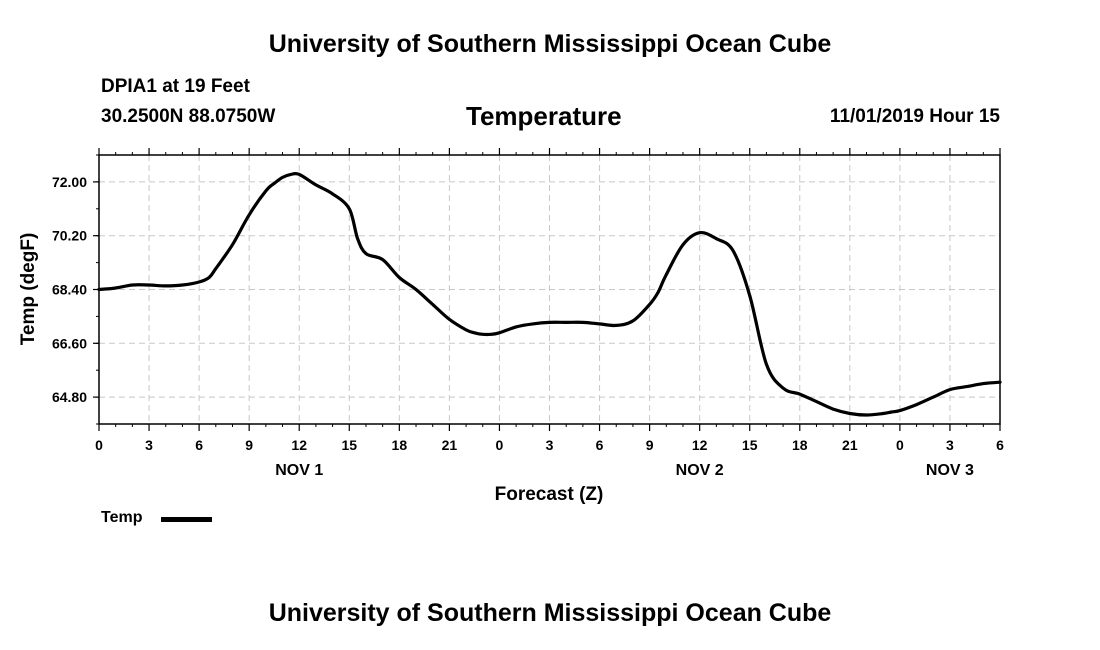 The width and height of the screenshot is (1100, 650). Describe the element at coordinates (914, 116) in the screenshot. I see `forecast-datetime: 11/01/2019 Hour 15` at that location.